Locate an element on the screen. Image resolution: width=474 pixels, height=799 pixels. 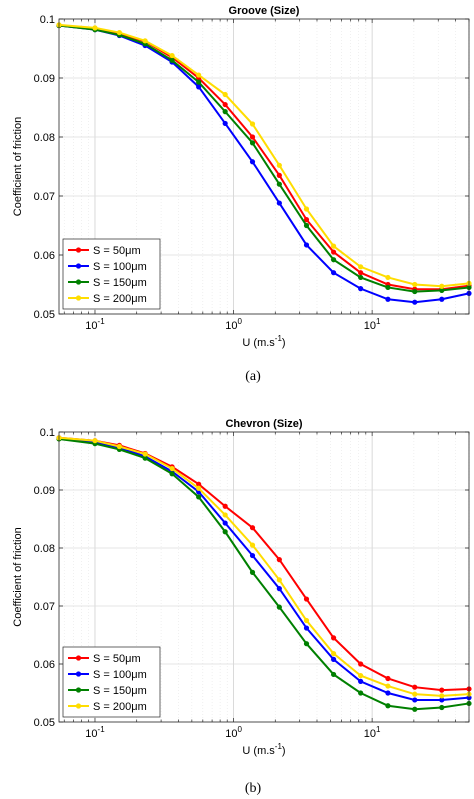
x-tick-label: 10⁻¹ is located at coordinates (95, 324).